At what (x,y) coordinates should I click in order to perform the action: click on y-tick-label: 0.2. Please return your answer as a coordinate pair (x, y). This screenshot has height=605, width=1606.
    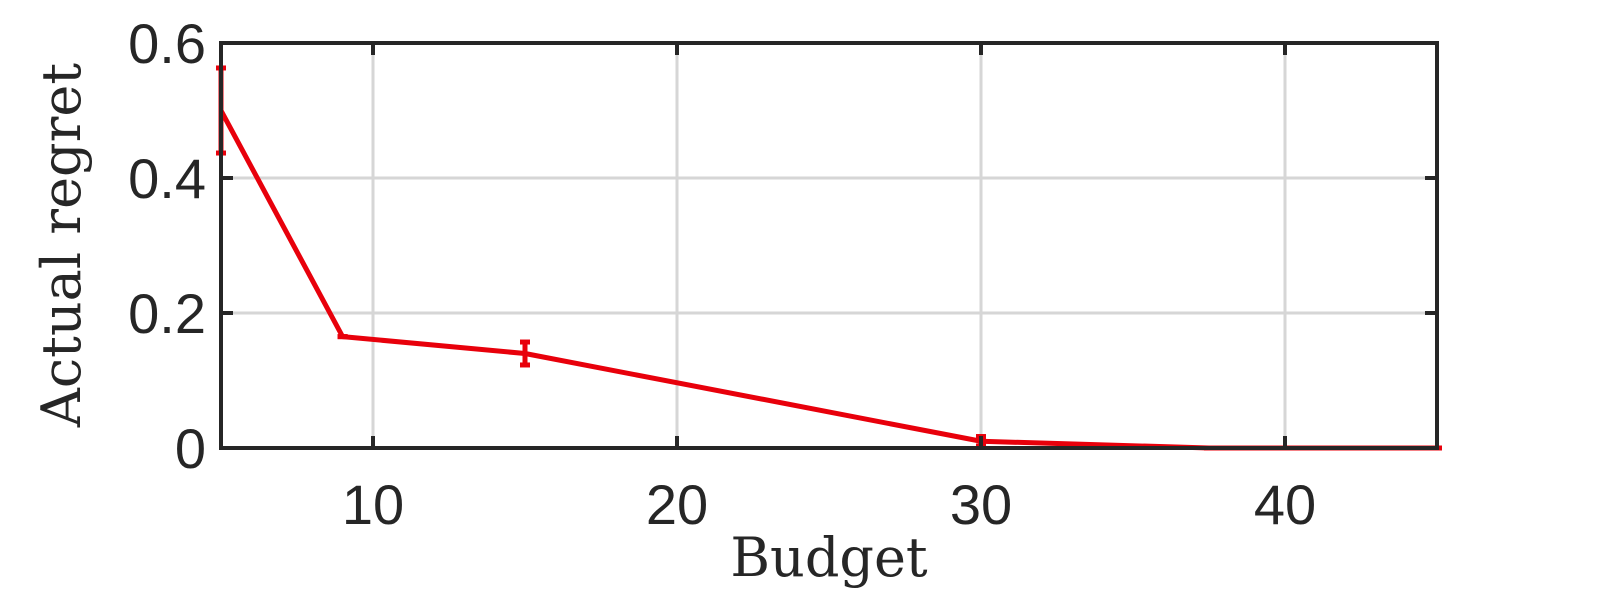
    Looking at the image, I should click on (167, 313).